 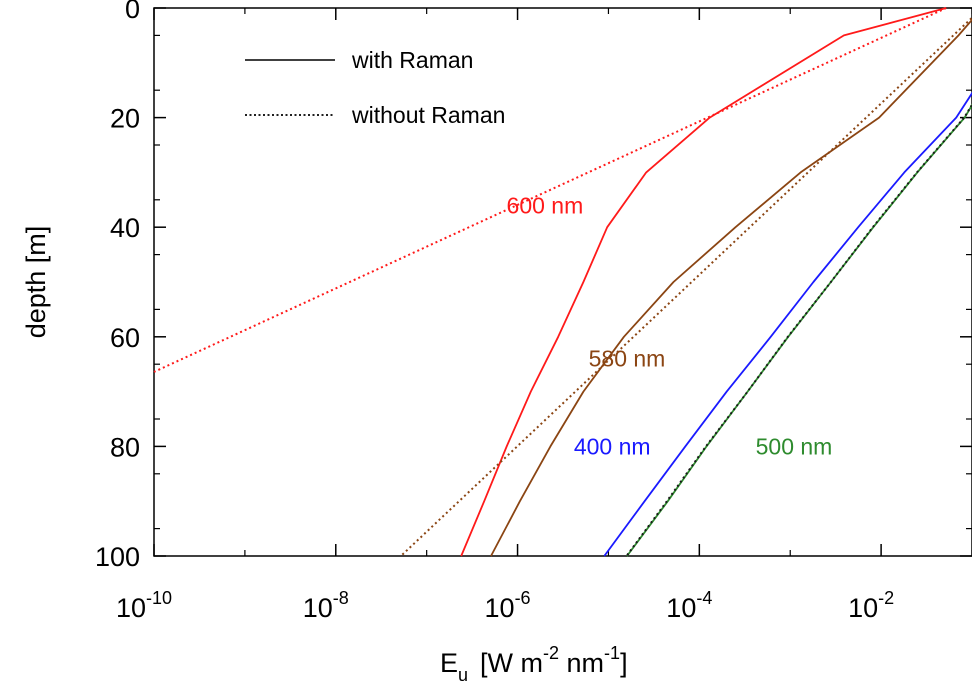 What do you see at coordinates (159, 598) in the screenshot?
I see `x-tick-exponent: -10` at bounding box center [159, 598].